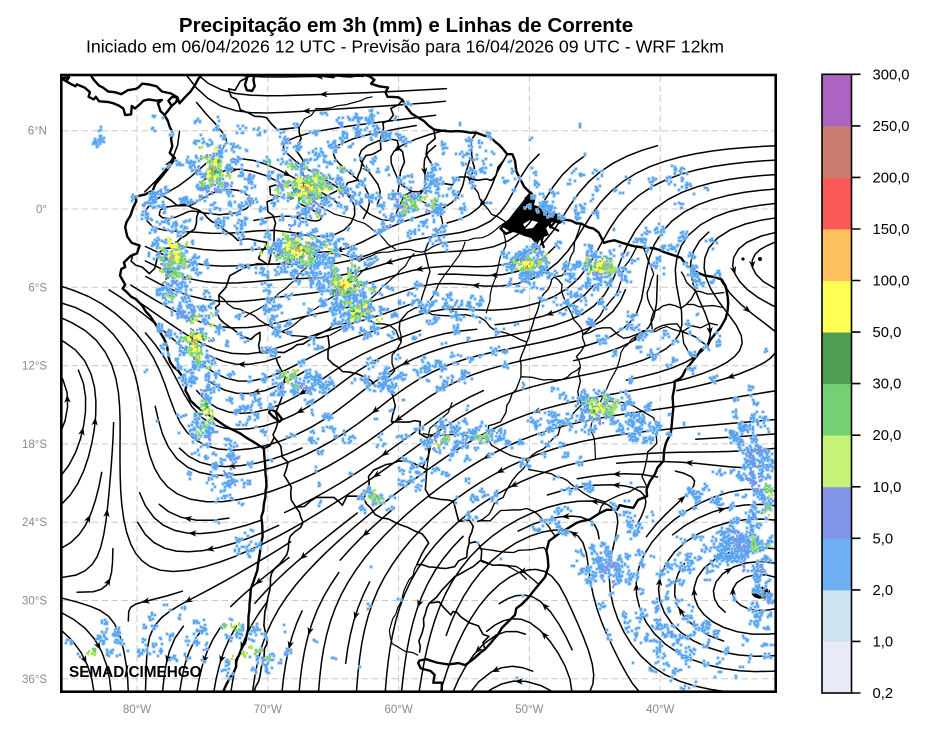  What do you see at coordinates (268, 710) in the screenshot?
I see `svg-text: 70°W` at bounding box center [268, 710].